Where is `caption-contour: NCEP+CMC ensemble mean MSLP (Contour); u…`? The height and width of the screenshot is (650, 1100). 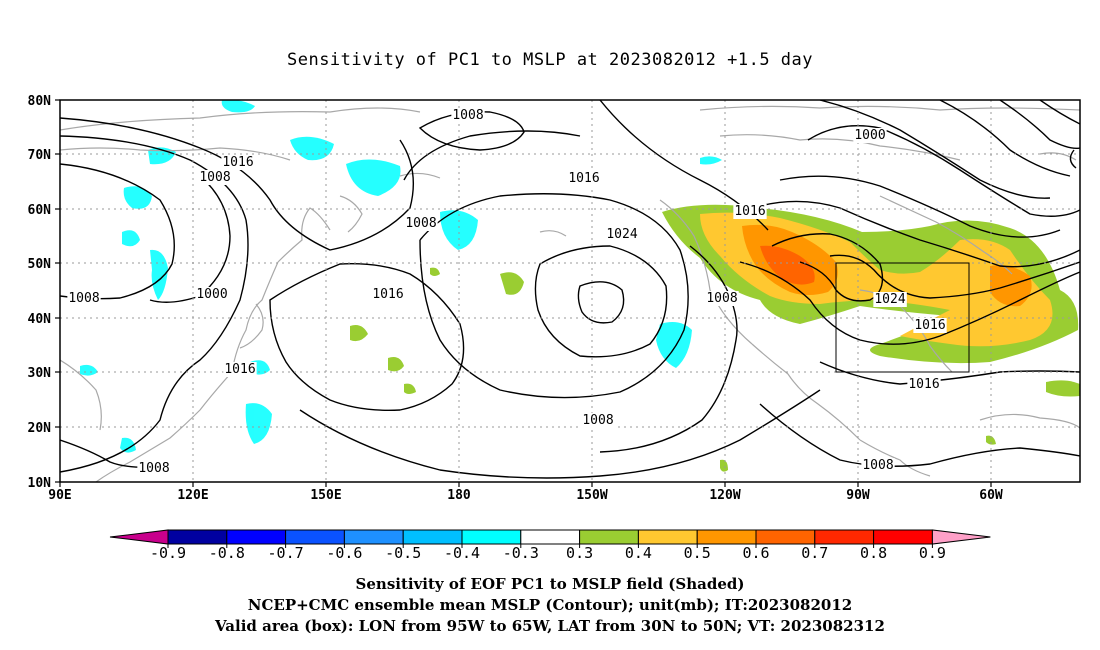
caption-contour: NCEP+CMC ensemble mean MSLP (Contour); u… is located at coordinates (550, 605).